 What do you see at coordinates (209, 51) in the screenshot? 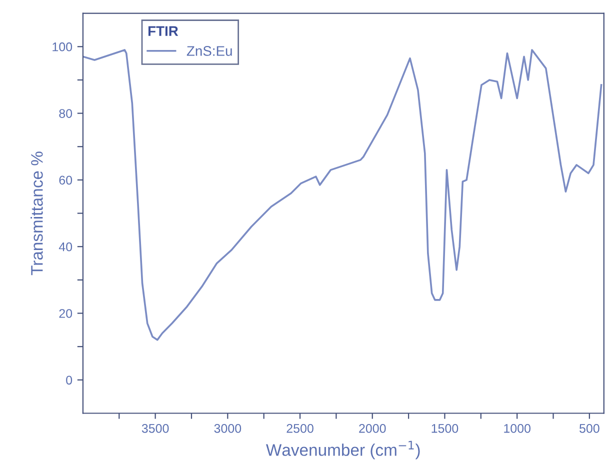
I see `legend-label: ZnS:Eu` at bounding box center [209, 51].